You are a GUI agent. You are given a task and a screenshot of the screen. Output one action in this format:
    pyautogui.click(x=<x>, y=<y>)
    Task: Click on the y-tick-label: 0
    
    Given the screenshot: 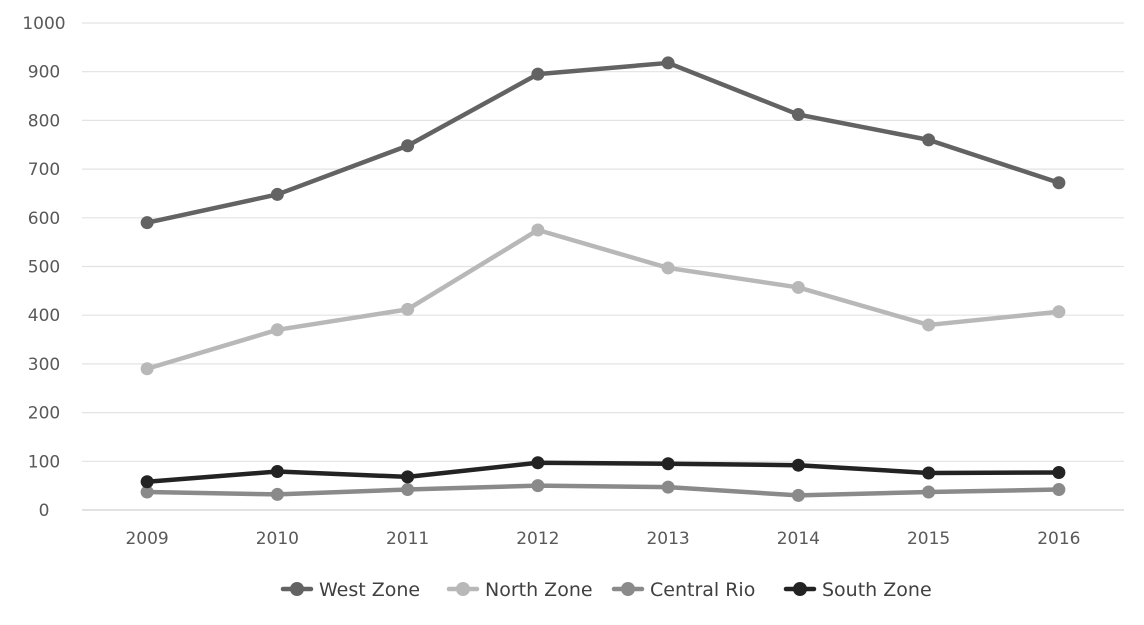 What is the action you would take?
    pyautogui.click(x=44, y=511)
    